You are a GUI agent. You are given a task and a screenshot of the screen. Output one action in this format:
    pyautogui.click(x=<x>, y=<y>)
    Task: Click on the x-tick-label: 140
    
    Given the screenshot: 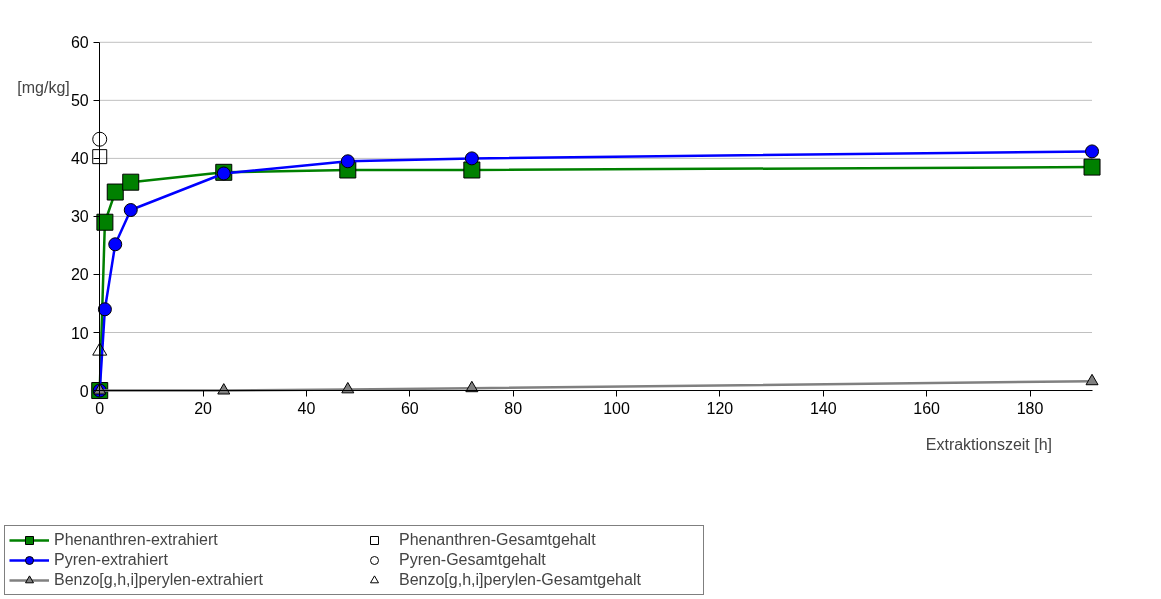 What is the action you would take?
    pyautogui.click(x=823, y=408)
    